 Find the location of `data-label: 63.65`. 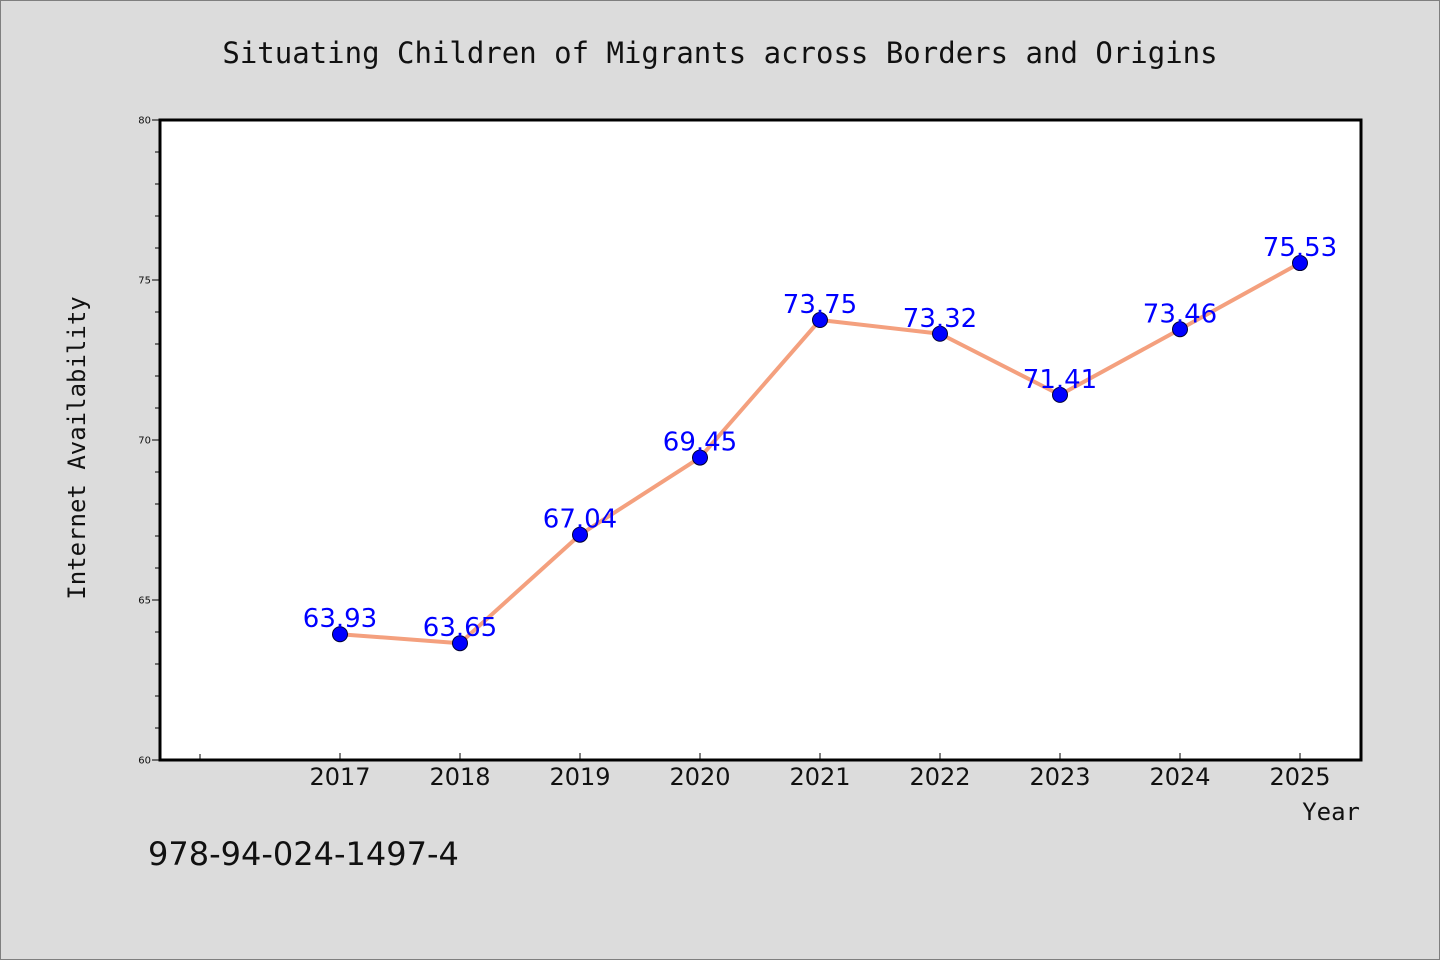

data-label: 63.65 is located at coordinates (460, 628).